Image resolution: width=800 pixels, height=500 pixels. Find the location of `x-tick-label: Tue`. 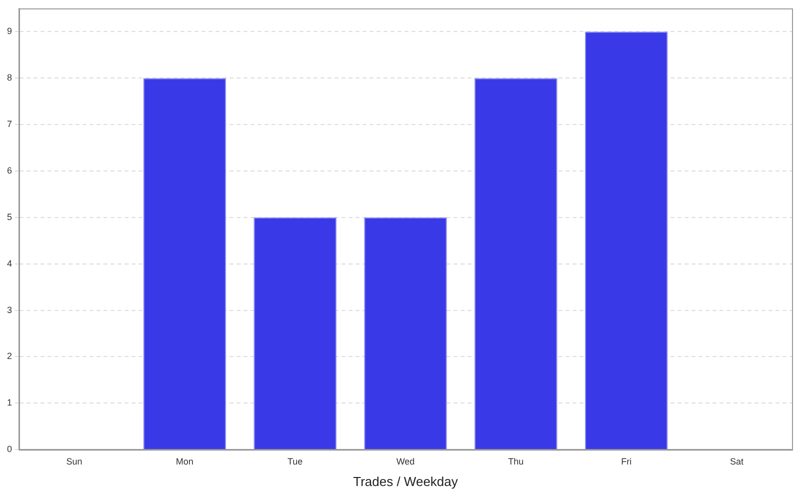

x-tick-label: Tue is located at coordinates (295, 461).